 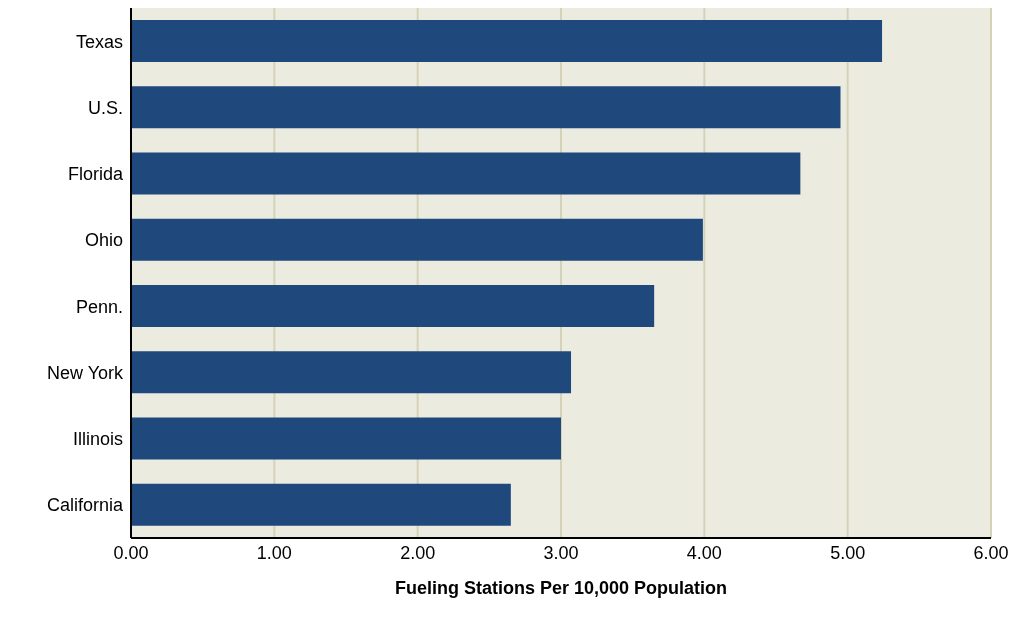 What do you see at coordinates (103, 240) in the screenshot?
I see `y-tick-label: Ohio` at bounding box center [103, 240].